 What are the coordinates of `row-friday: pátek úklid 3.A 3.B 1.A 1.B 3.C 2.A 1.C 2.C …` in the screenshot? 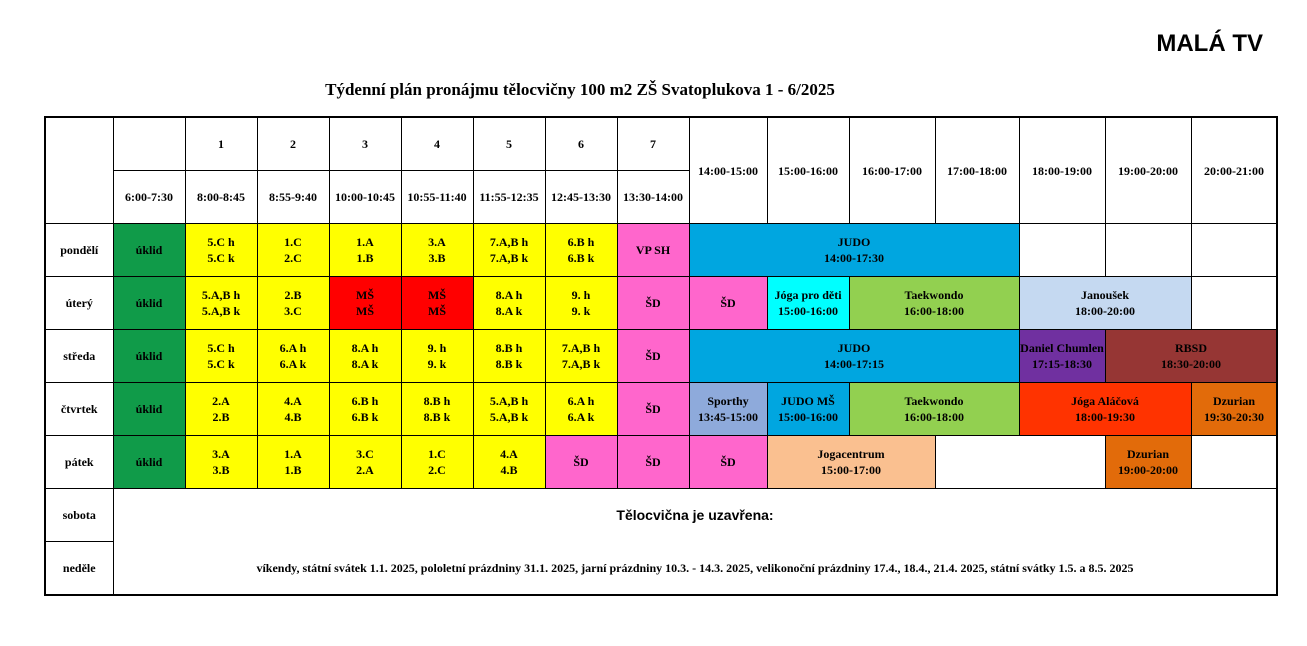 It's located at (661, 462).